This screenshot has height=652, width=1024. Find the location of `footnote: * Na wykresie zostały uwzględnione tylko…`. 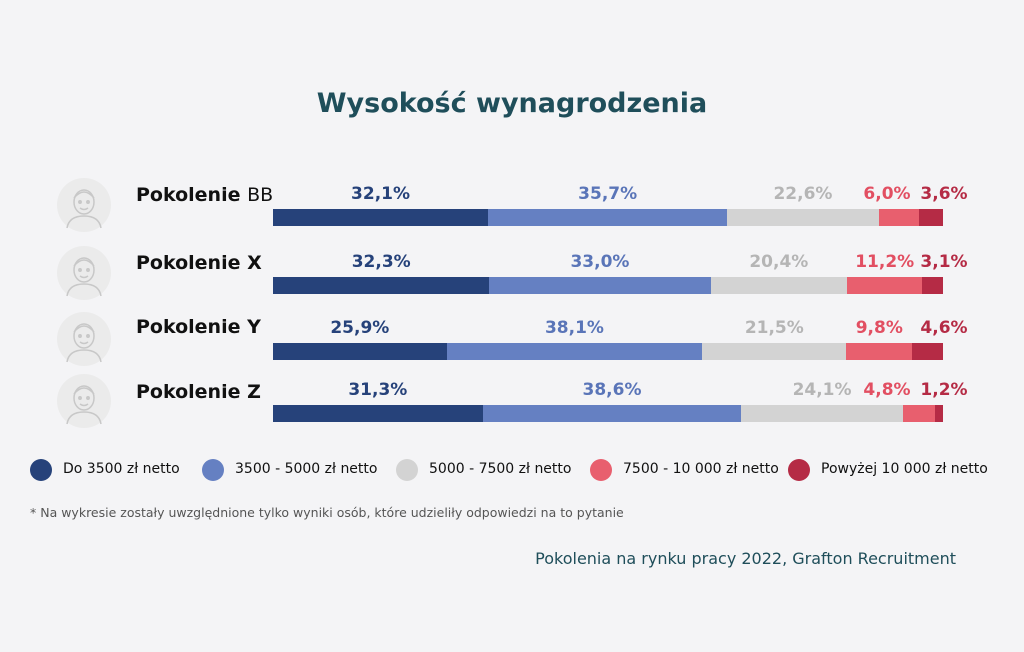

footnote: * Na wykresie zostały uwzględnione tylko… is located at coordinates (327, 512).